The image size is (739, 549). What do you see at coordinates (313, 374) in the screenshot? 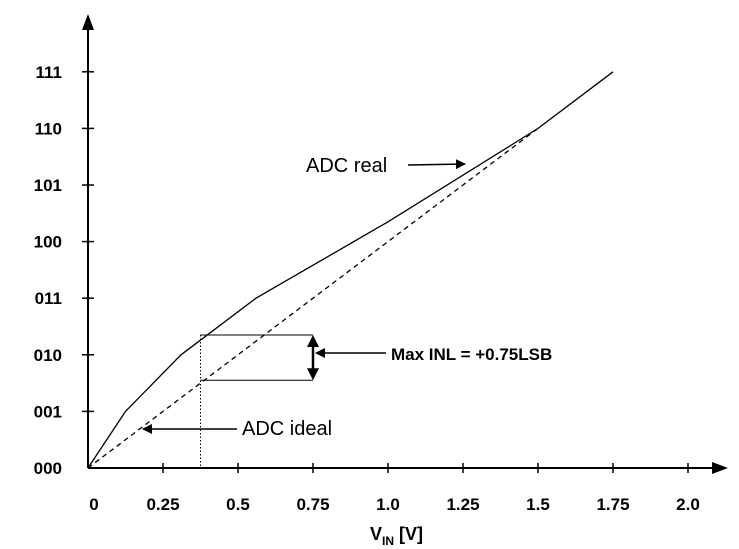
I see `inl-arrow-down-icon` at bounding box center [313, 374].